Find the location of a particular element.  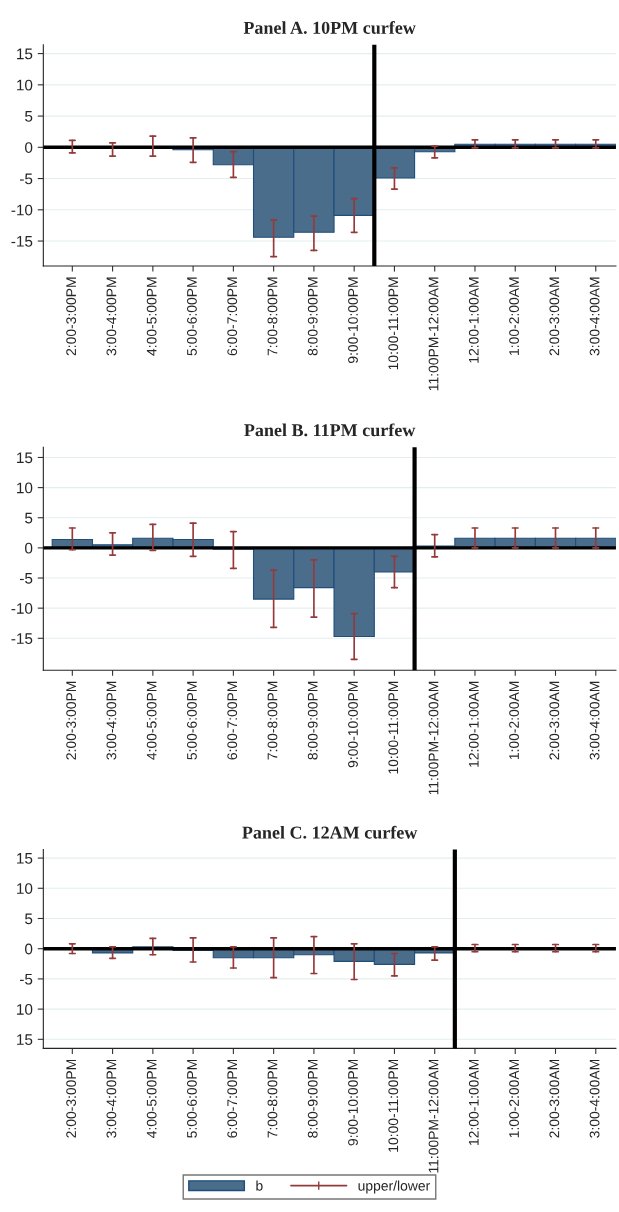

legend-label: b is located at coordinates (259, 1185).